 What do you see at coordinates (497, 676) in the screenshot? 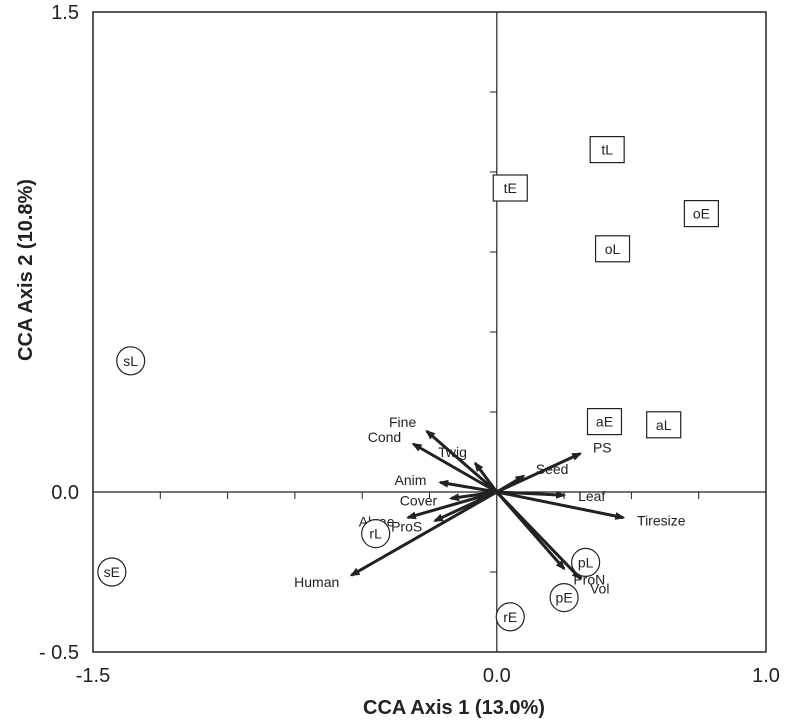
I see `x-tick-label: 0.0` at bounding box center [497, 676].